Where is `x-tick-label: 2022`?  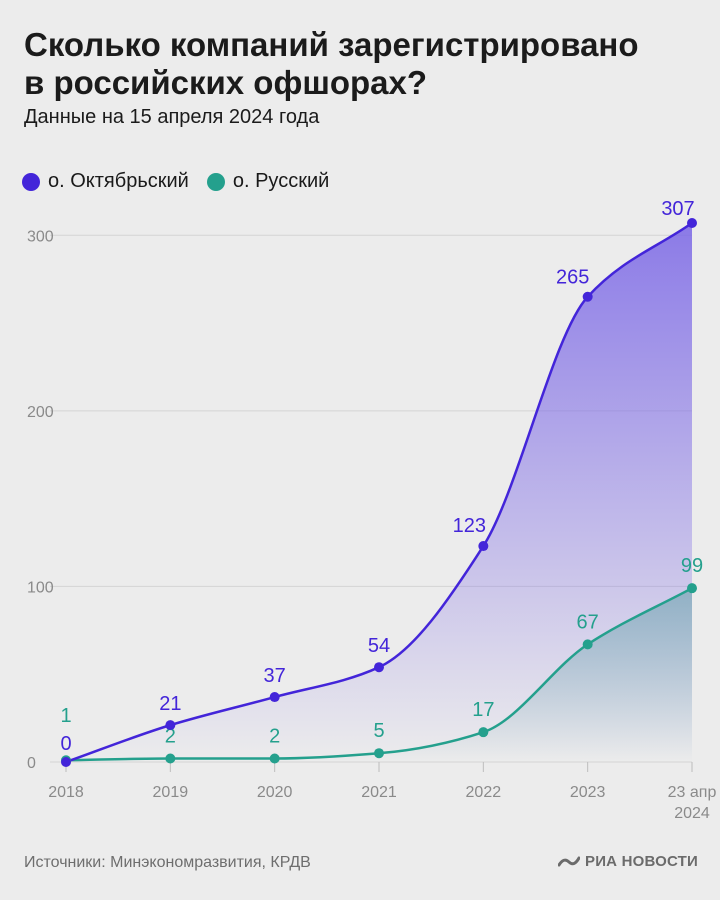 x-tick-label: 2022 is located at coordinates (484, 792).